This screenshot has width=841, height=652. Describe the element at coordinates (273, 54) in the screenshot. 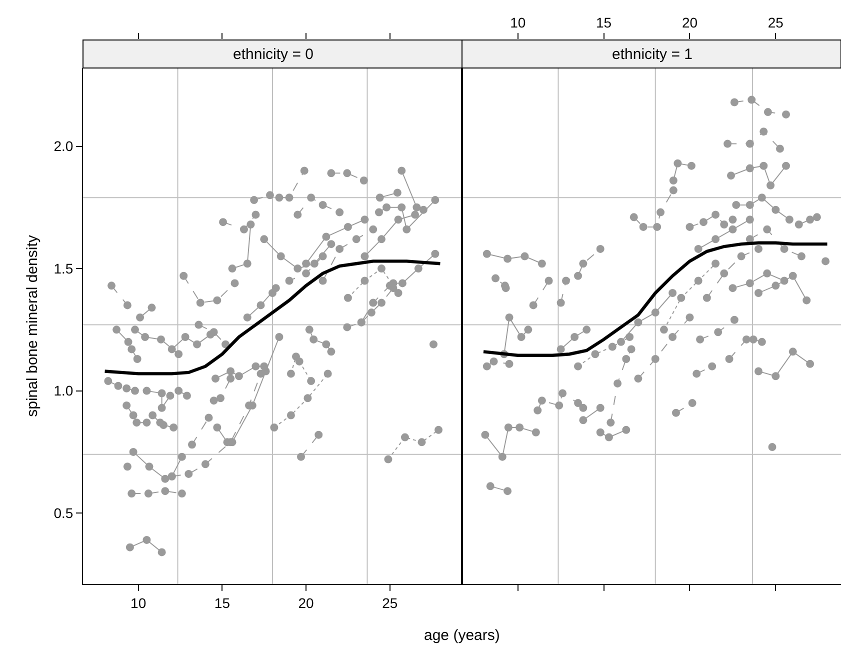

I see `chart-title: ethnicity = 0` at that location.